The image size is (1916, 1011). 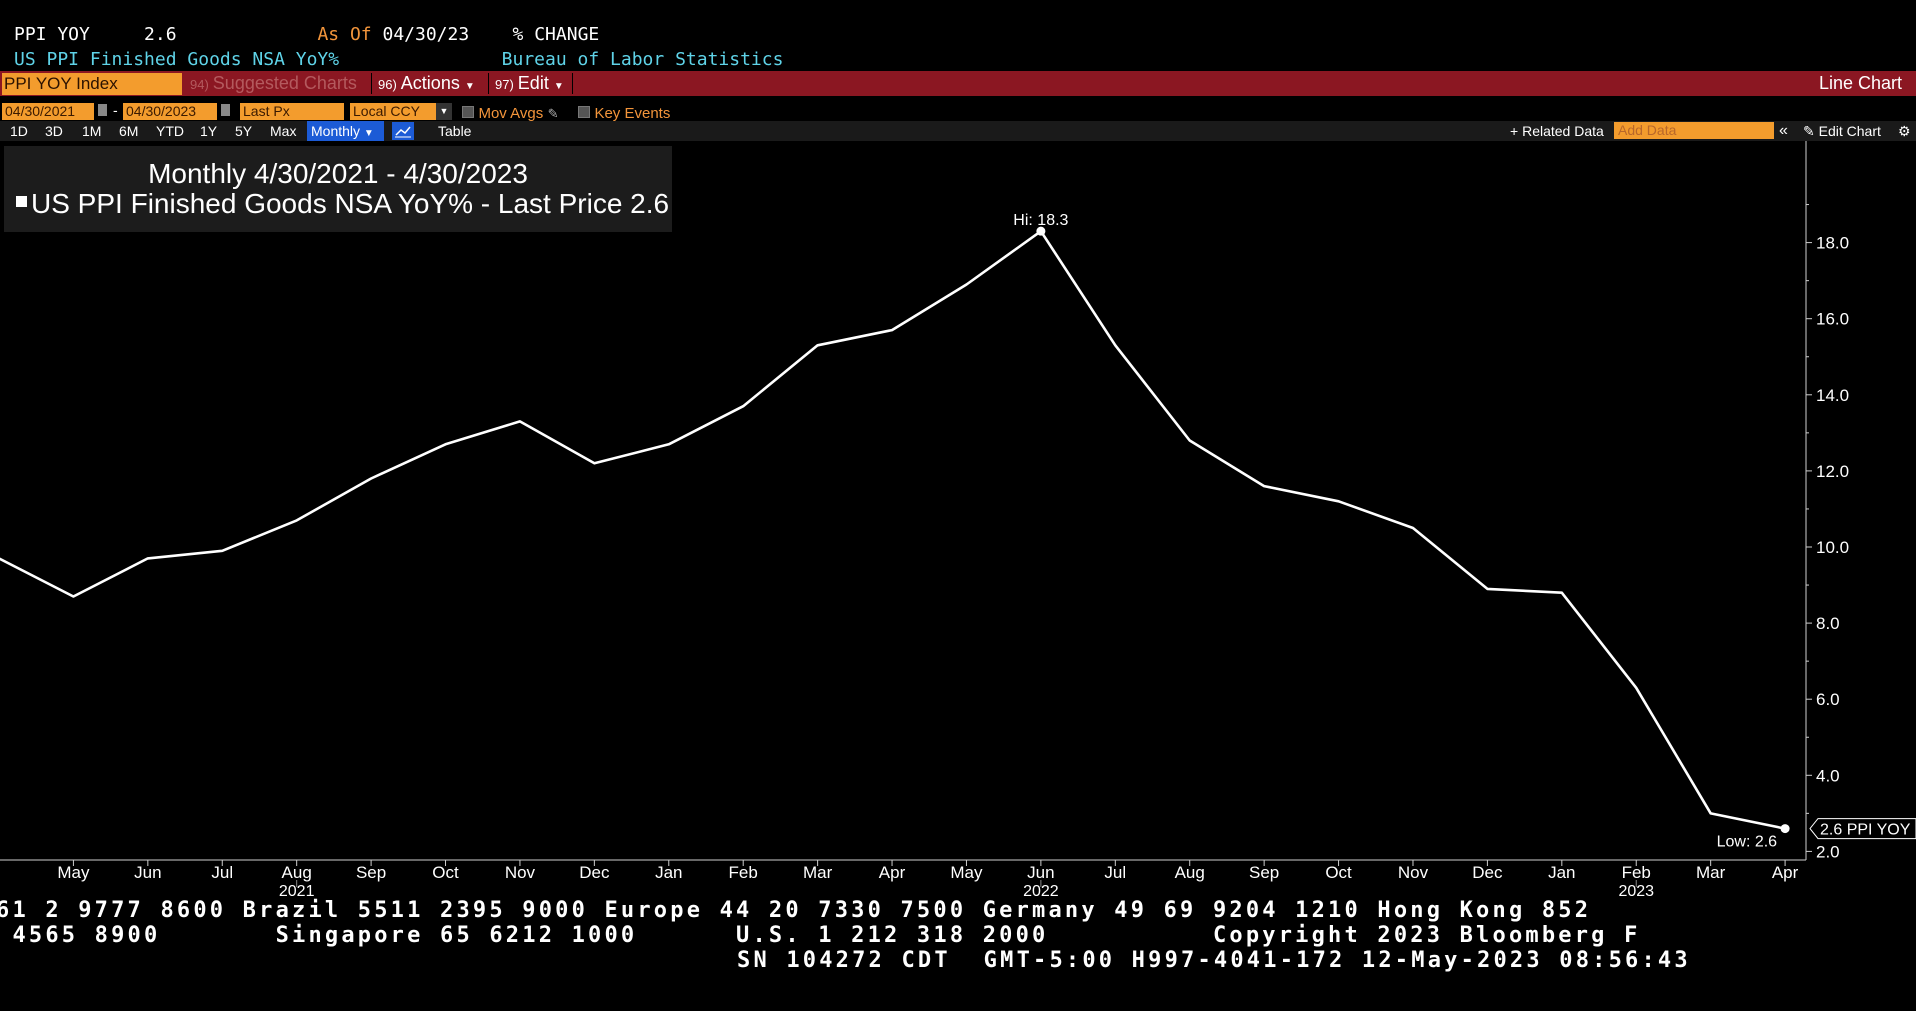 What do you see at coordinates (1785, 872) in the screenshot?
I see `x-tick-label: Apr` at bounding box center [1785, 872].